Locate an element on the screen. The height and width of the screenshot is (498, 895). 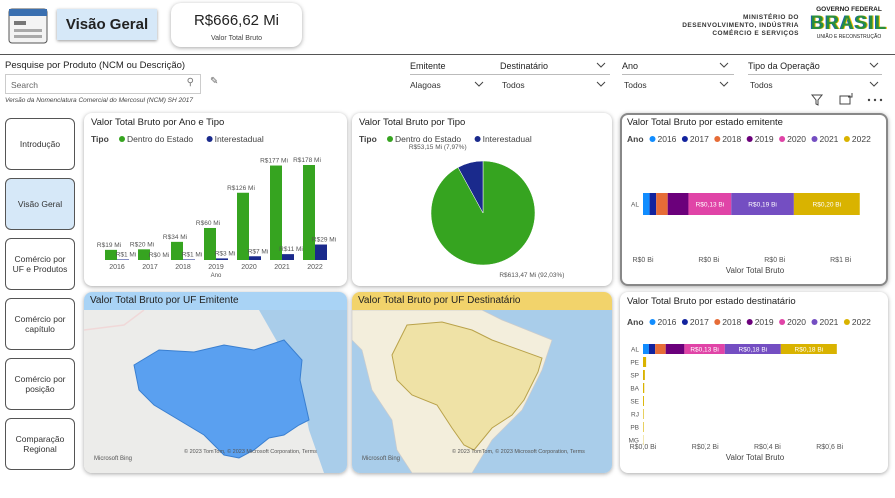
nav-button: Comércio por capítulo is located at coordinates (40, 324).